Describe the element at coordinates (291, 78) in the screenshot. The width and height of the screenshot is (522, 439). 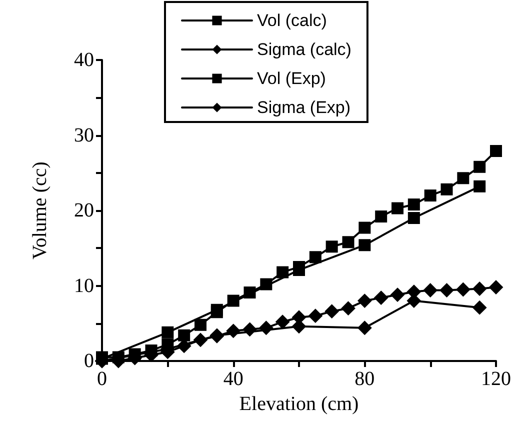
I see `legend-label: Vol (Exp)` at that location.